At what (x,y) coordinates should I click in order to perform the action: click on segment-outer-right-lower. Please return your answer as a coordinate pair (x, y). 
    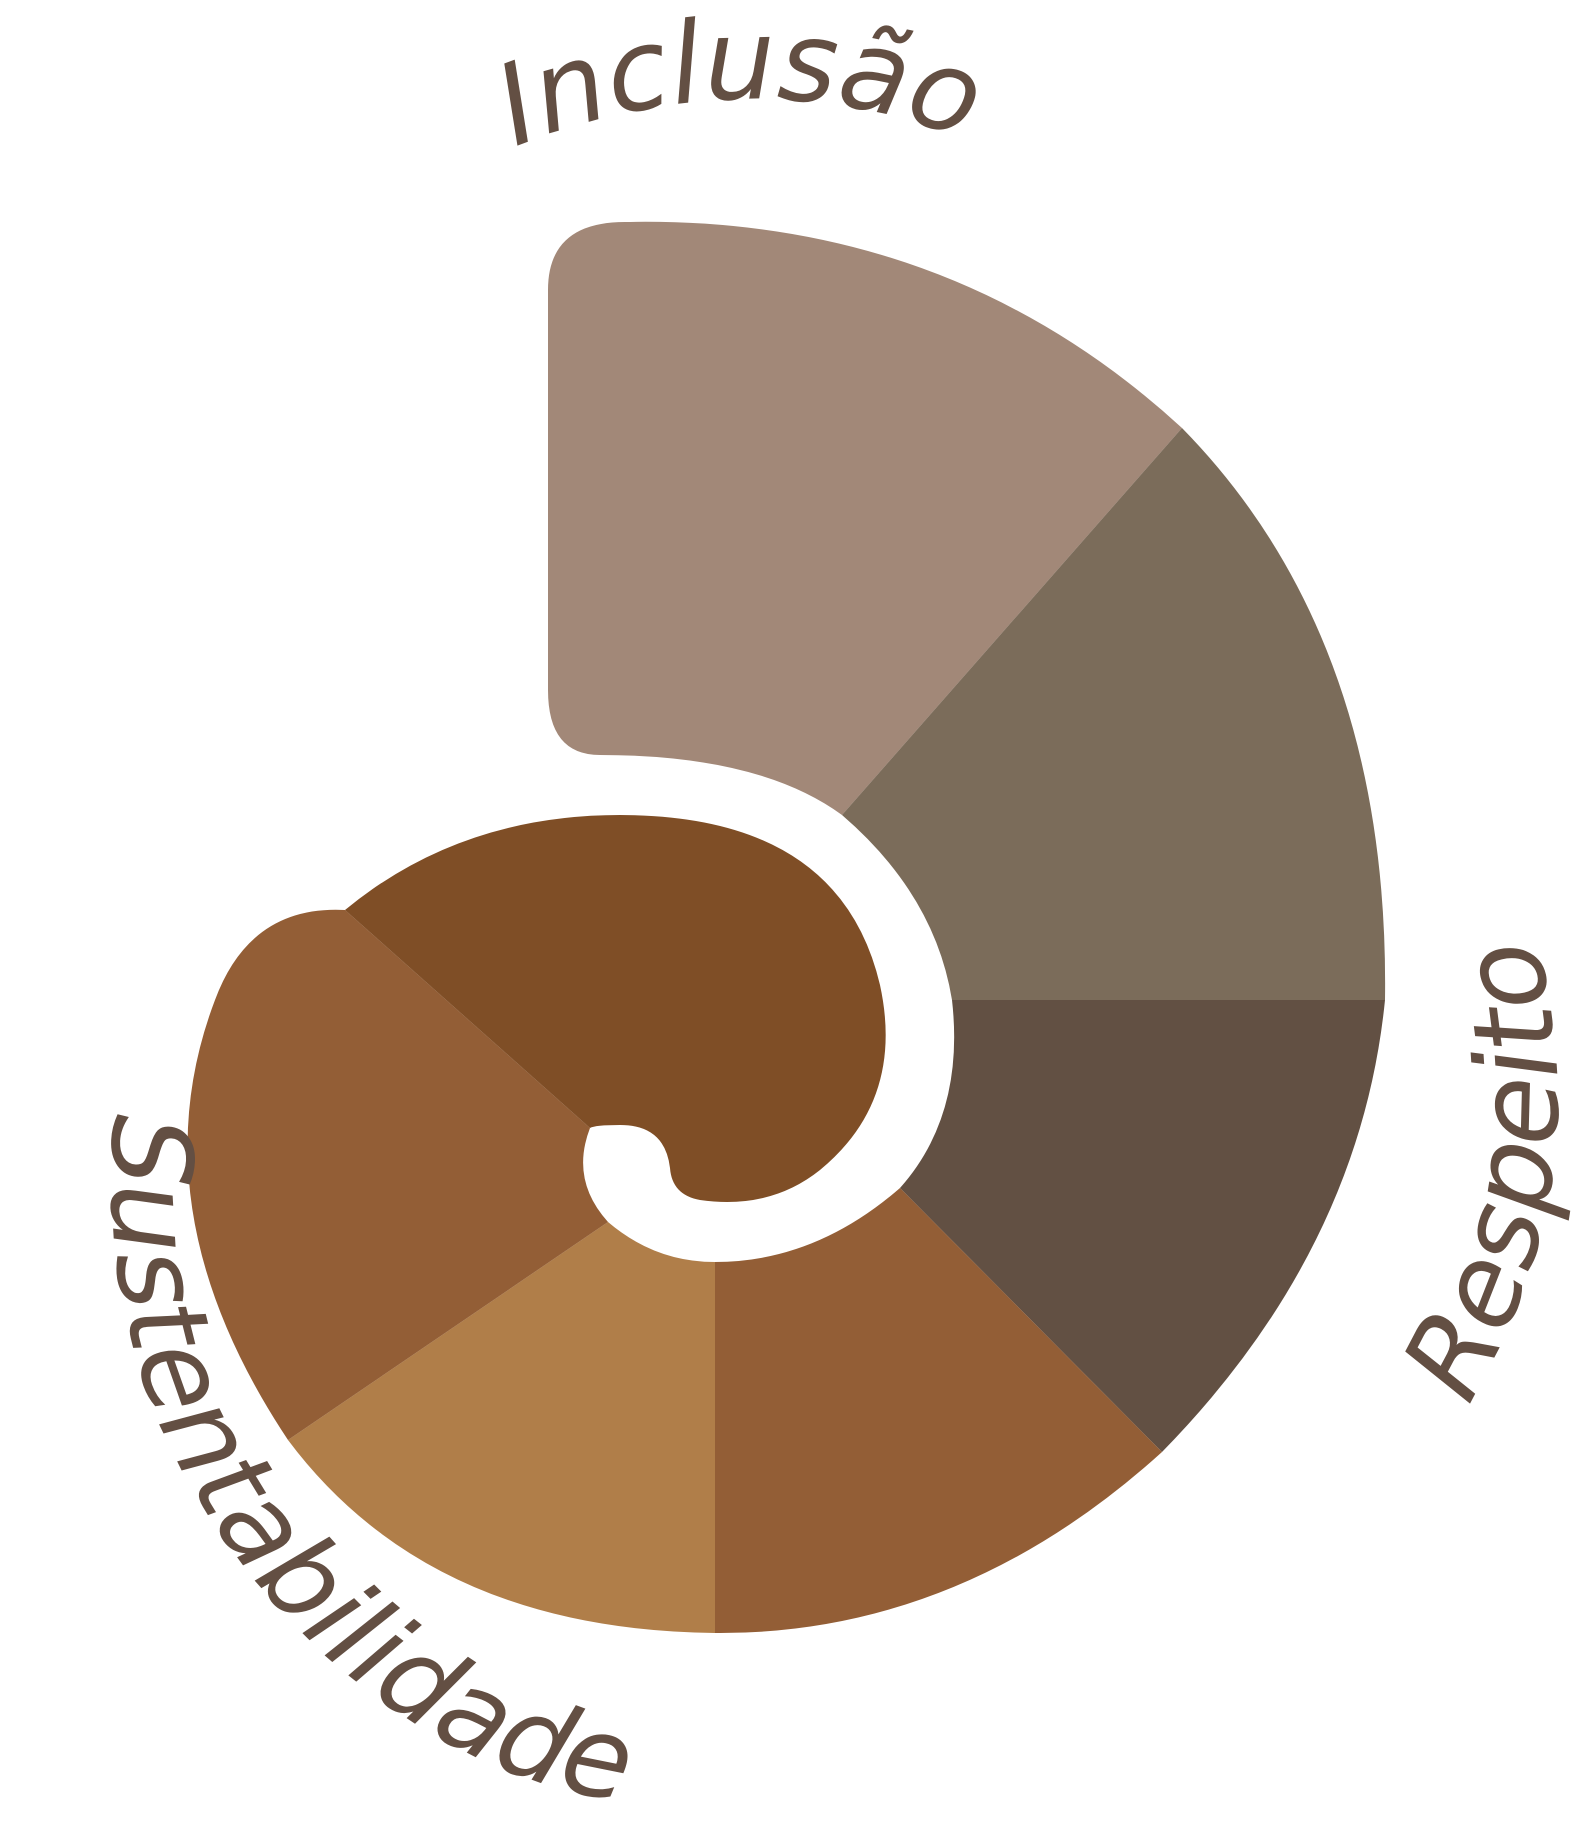
    Looking at the image, I should click on (1142, 1226).